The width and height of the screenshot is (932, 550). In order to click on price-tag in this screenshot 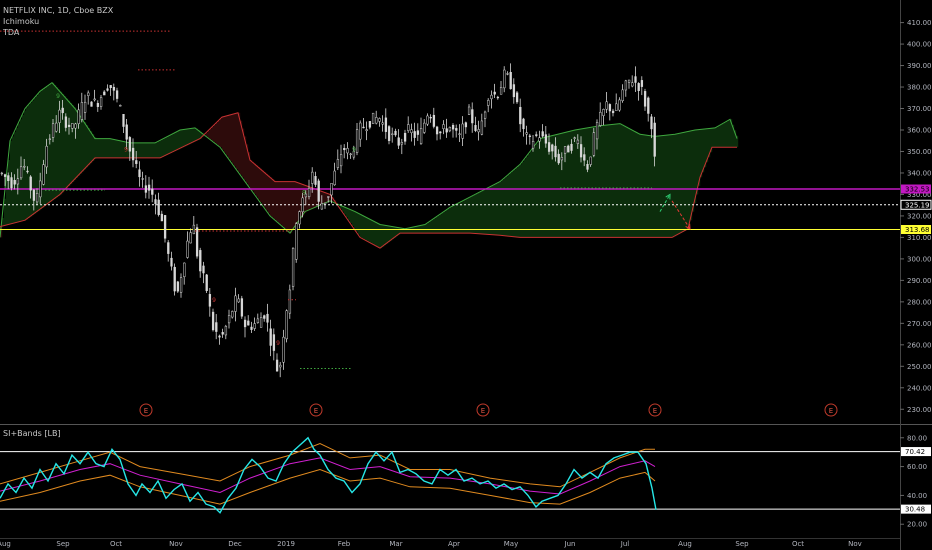, I will do `click(916, 189)`.